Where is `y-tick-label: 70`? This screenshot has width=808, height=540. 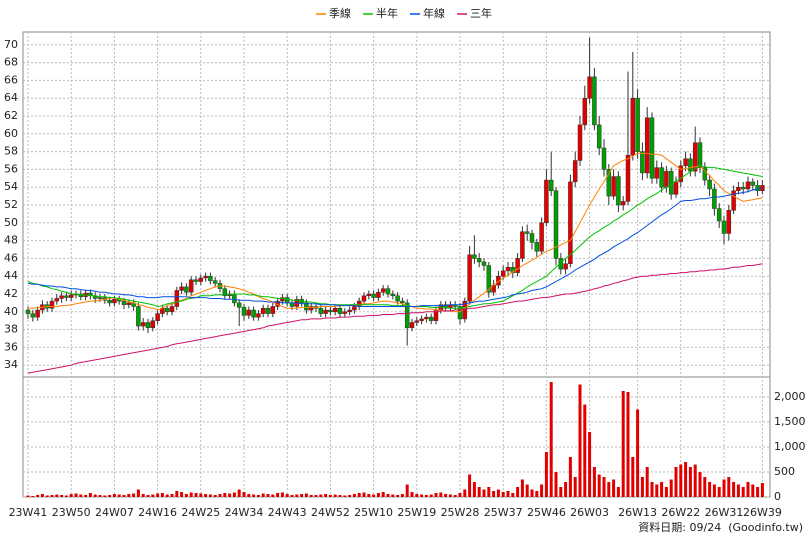 y-tick-label: 70 is located at coordinates (11, 44).